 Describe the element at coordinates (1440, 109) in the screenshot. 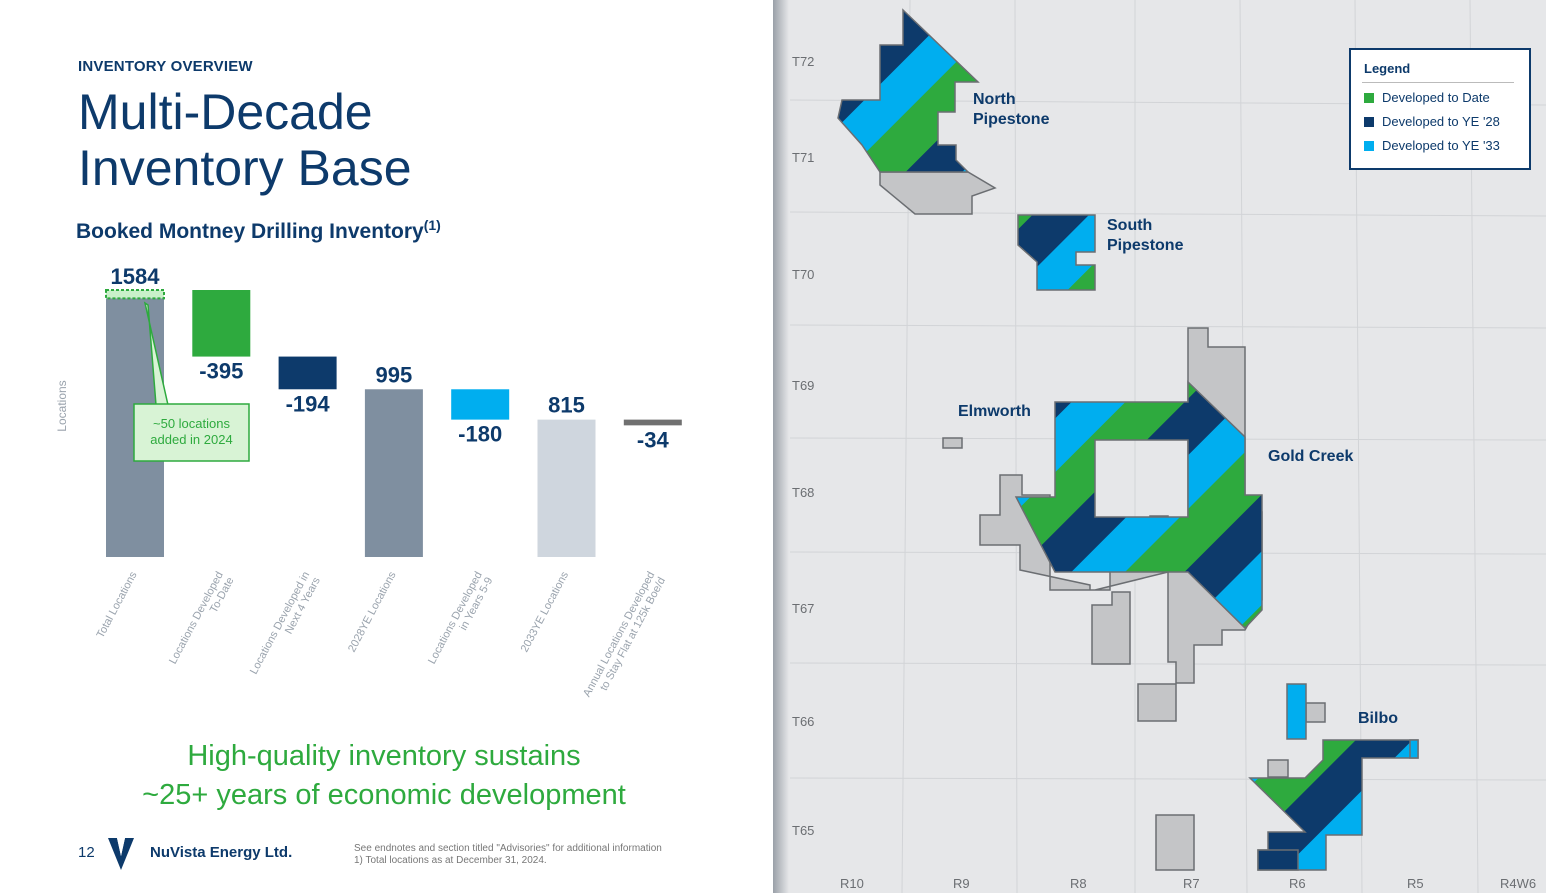

I see `map-legend` at that location.